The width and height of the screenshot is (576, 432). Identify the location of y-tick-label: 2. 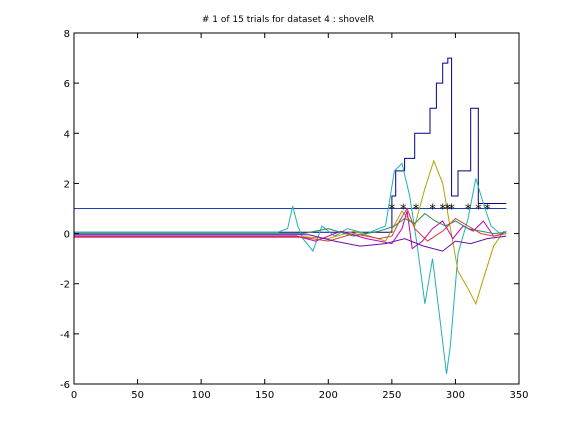
(67, 184).